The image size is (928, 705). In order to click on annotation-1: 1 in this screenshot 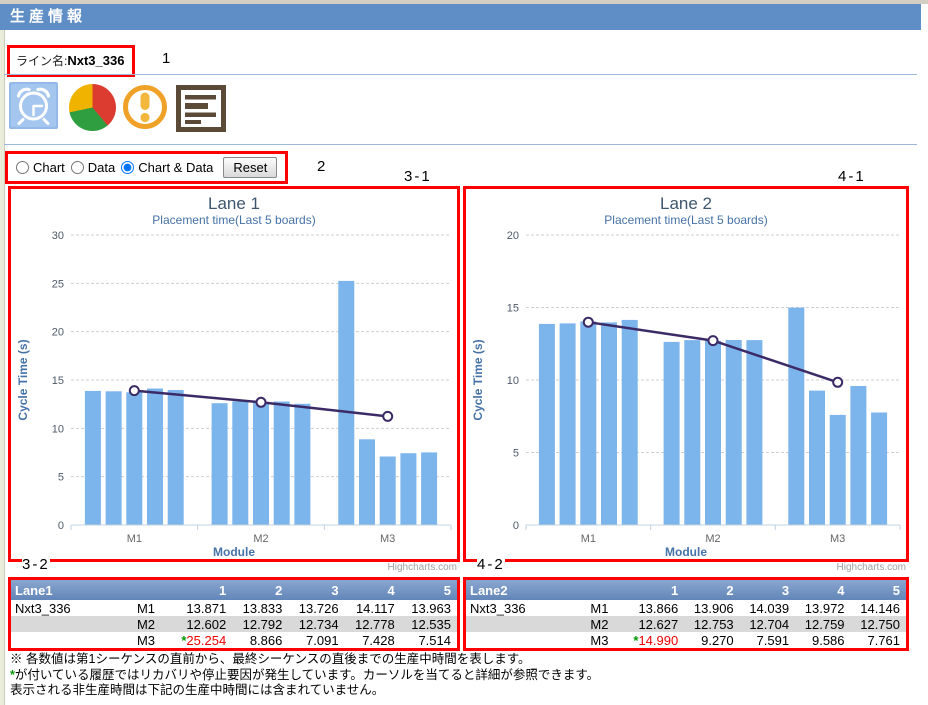, I will do `click(167, 58)`.